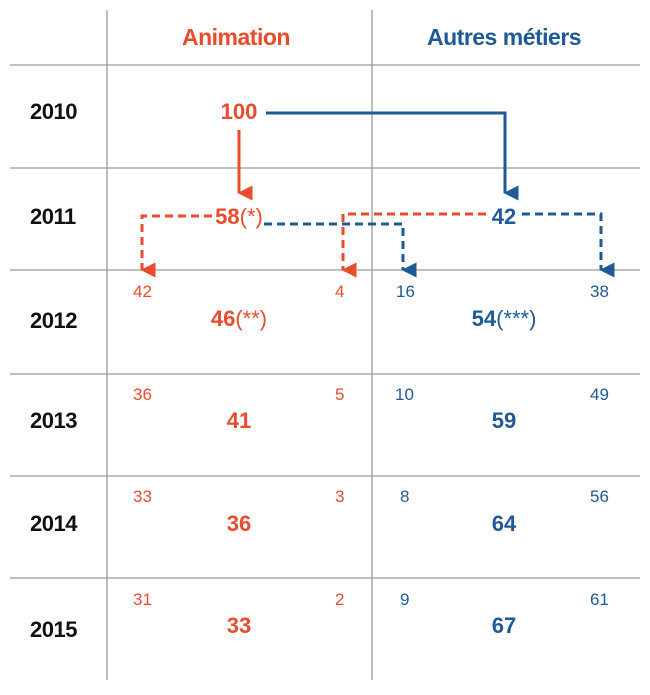 This screenshot has height=695, width=650. What do you see at coordinates (484, 318) in the screenshot?
I see `value-2012-autres-main: 54` at bounding box center [484, 318].